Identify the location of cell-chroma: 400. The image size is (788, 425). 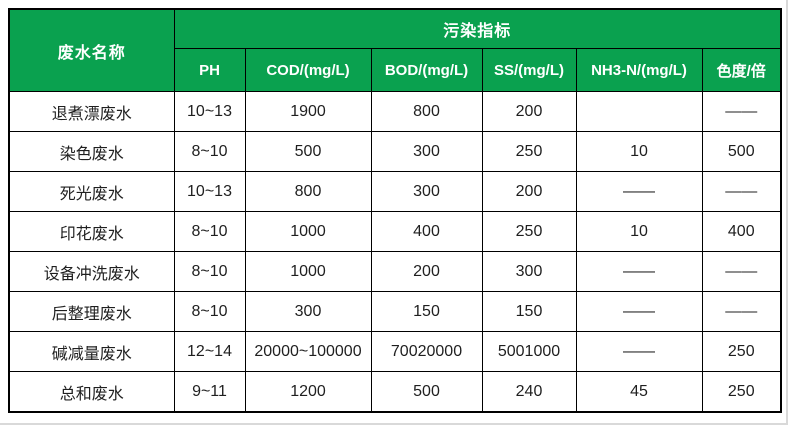
(741, 231).